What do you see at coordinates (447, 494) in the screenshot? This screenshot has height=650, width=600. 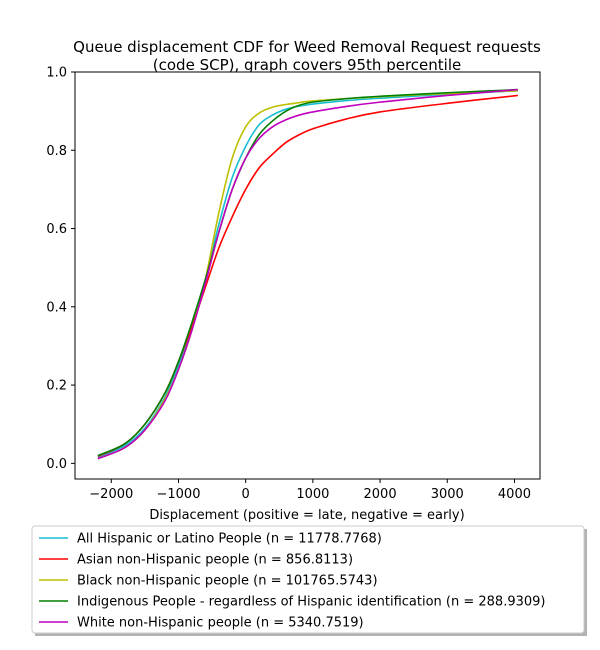 I see `x-tick-label-5: 3000` at bounding box center [447, 494].